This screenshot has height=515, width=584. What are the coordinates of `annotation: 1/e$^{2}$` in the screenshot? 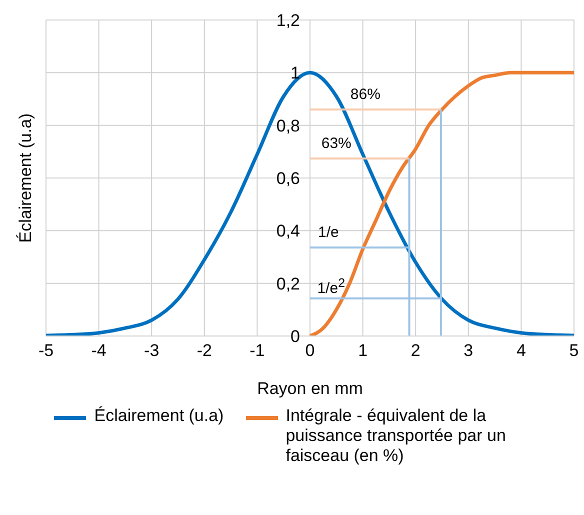 It's located at (331, 286).